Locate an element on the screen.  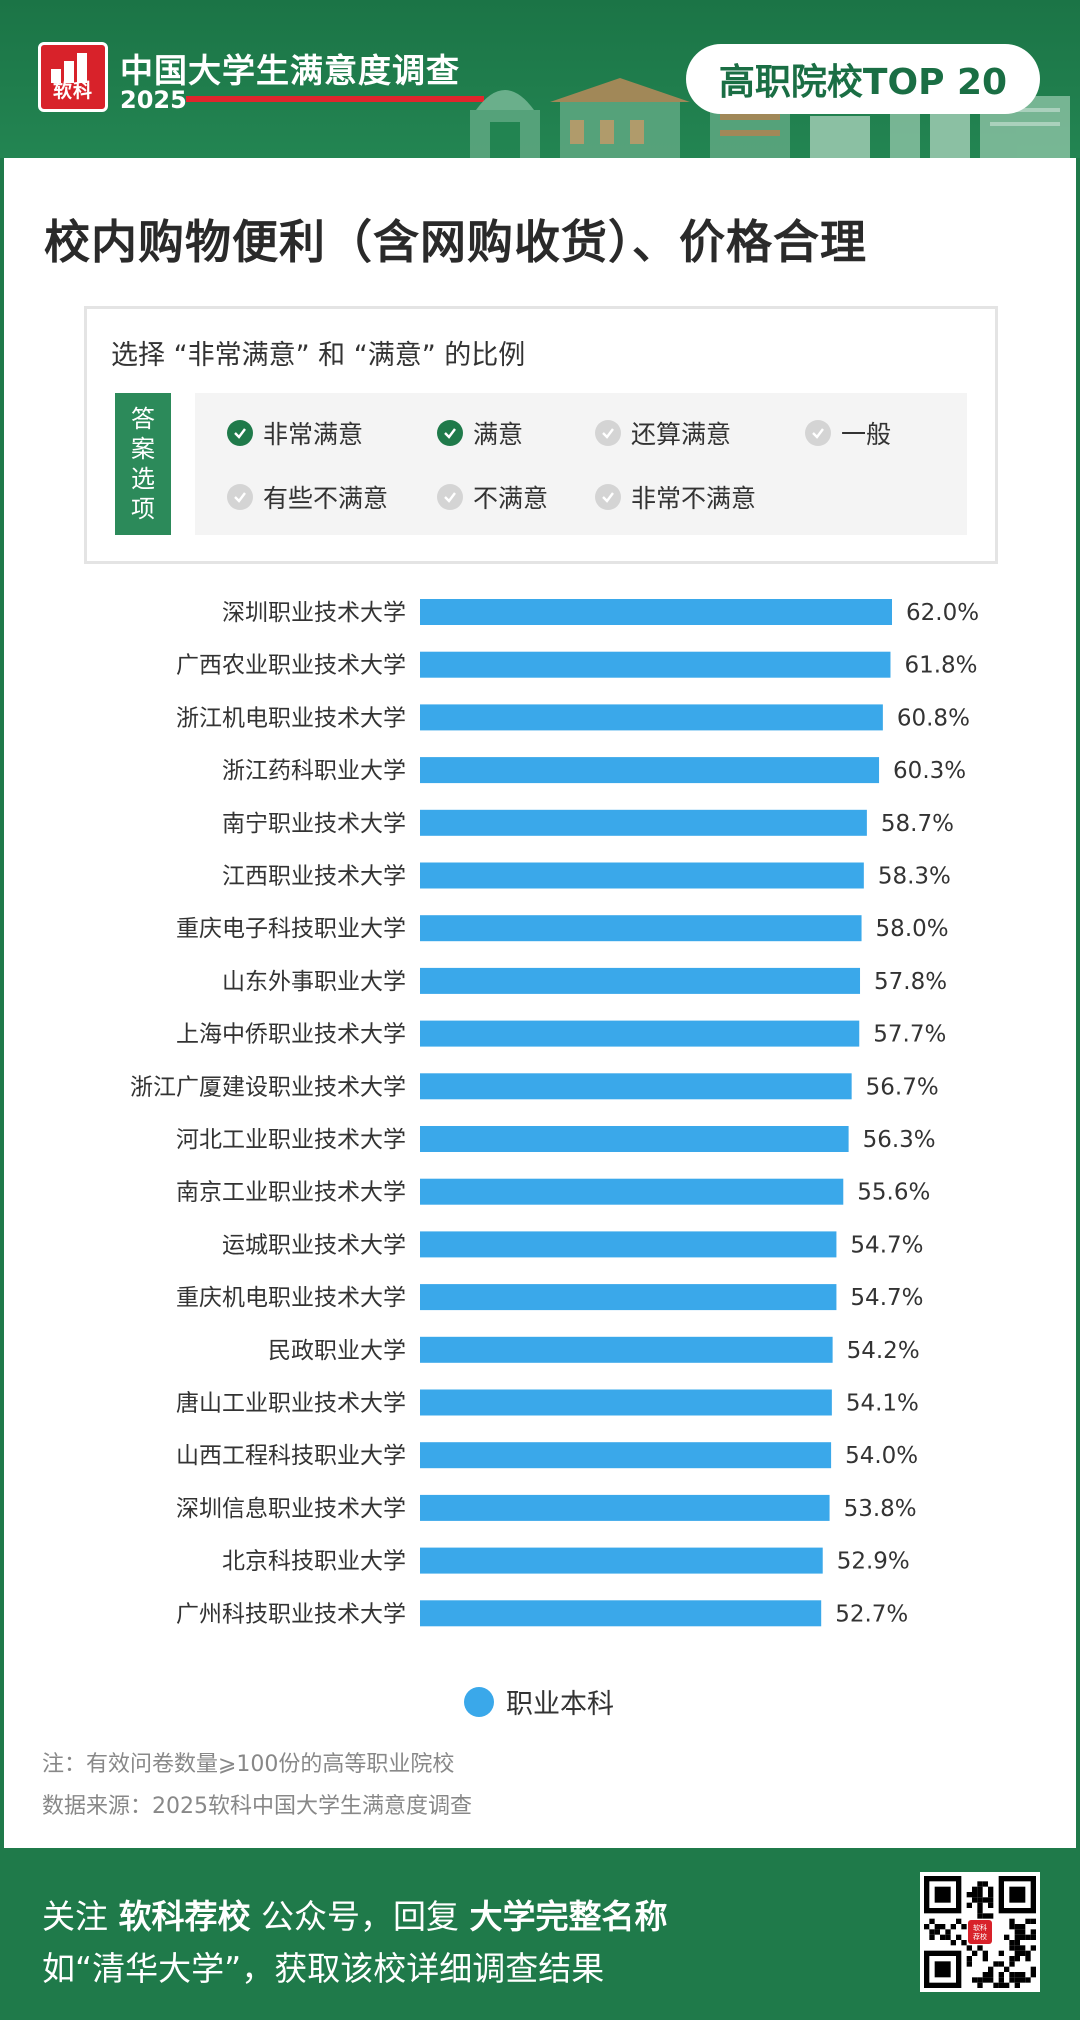
value-label: 55.6% is located at coordinates (893, 1193).